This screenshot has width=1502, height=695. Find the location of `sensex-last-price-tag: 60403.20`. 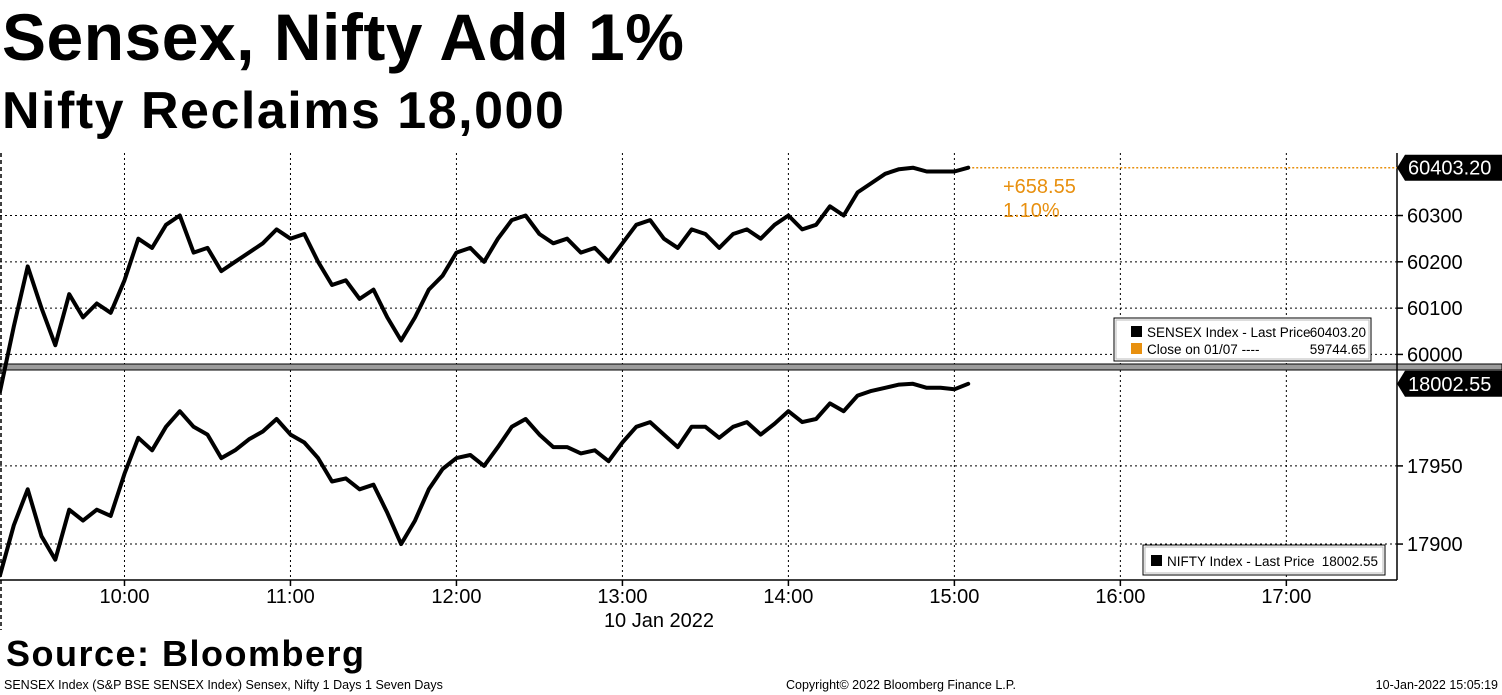

sensex-last-price-tag: 60403.20 is located at coordinates (1449, 167).